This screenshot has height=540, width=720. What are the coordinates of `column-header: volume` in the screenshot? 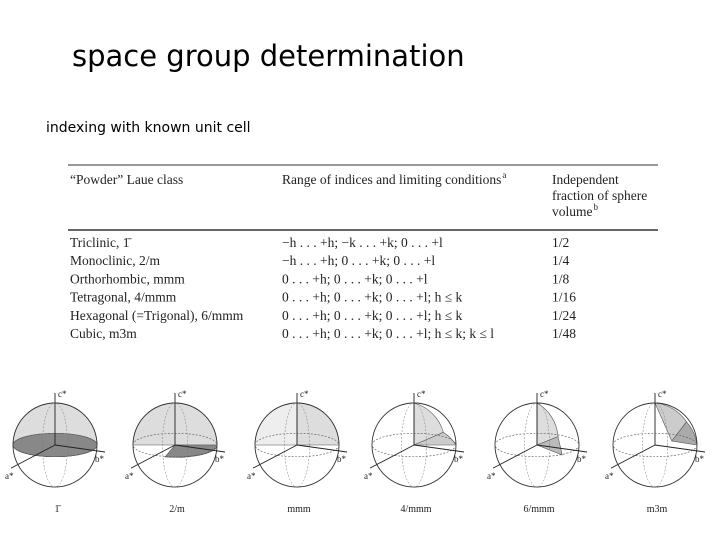 It's located at (572, 211).